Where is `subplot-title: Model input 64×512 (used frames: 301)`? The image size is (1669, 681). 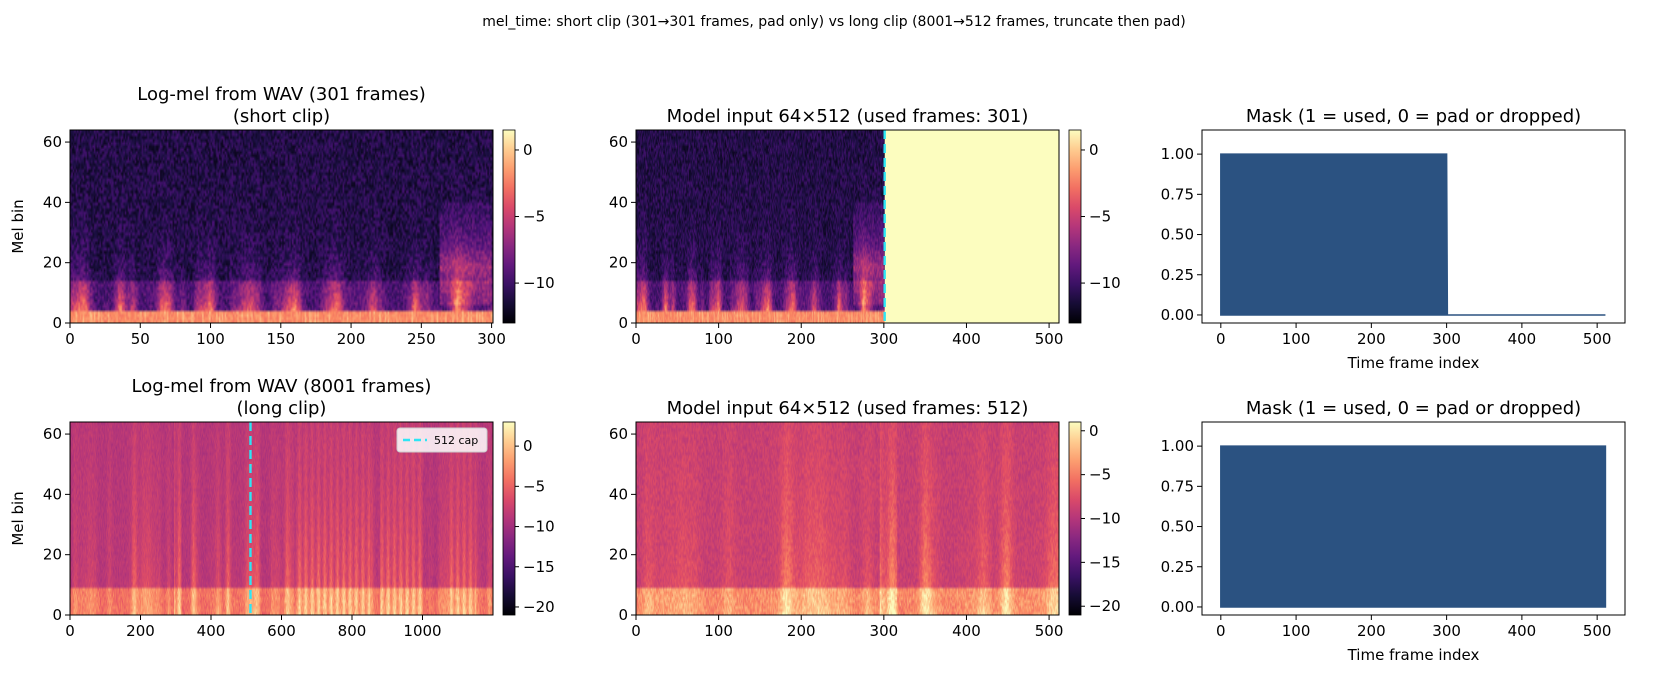 subplot-title: Model input 64×512 (used frames: 301) is located at coordinates (848, 116).